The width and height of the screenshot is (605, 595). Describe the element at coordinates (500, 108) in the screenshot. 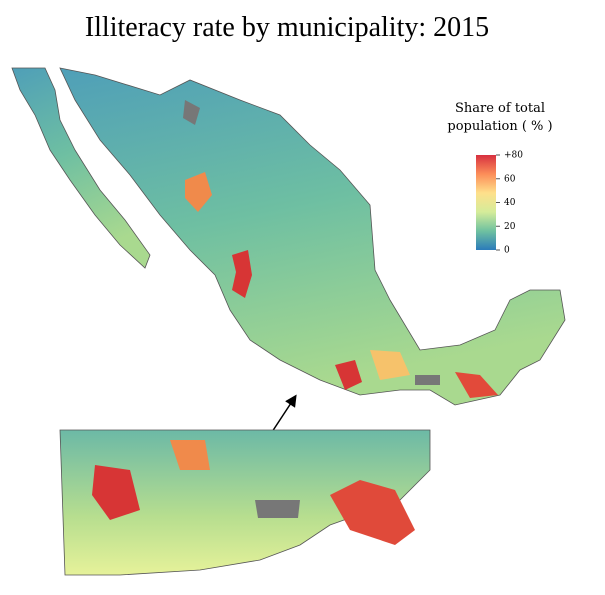

I see `legend-title: Share of total` at that location.